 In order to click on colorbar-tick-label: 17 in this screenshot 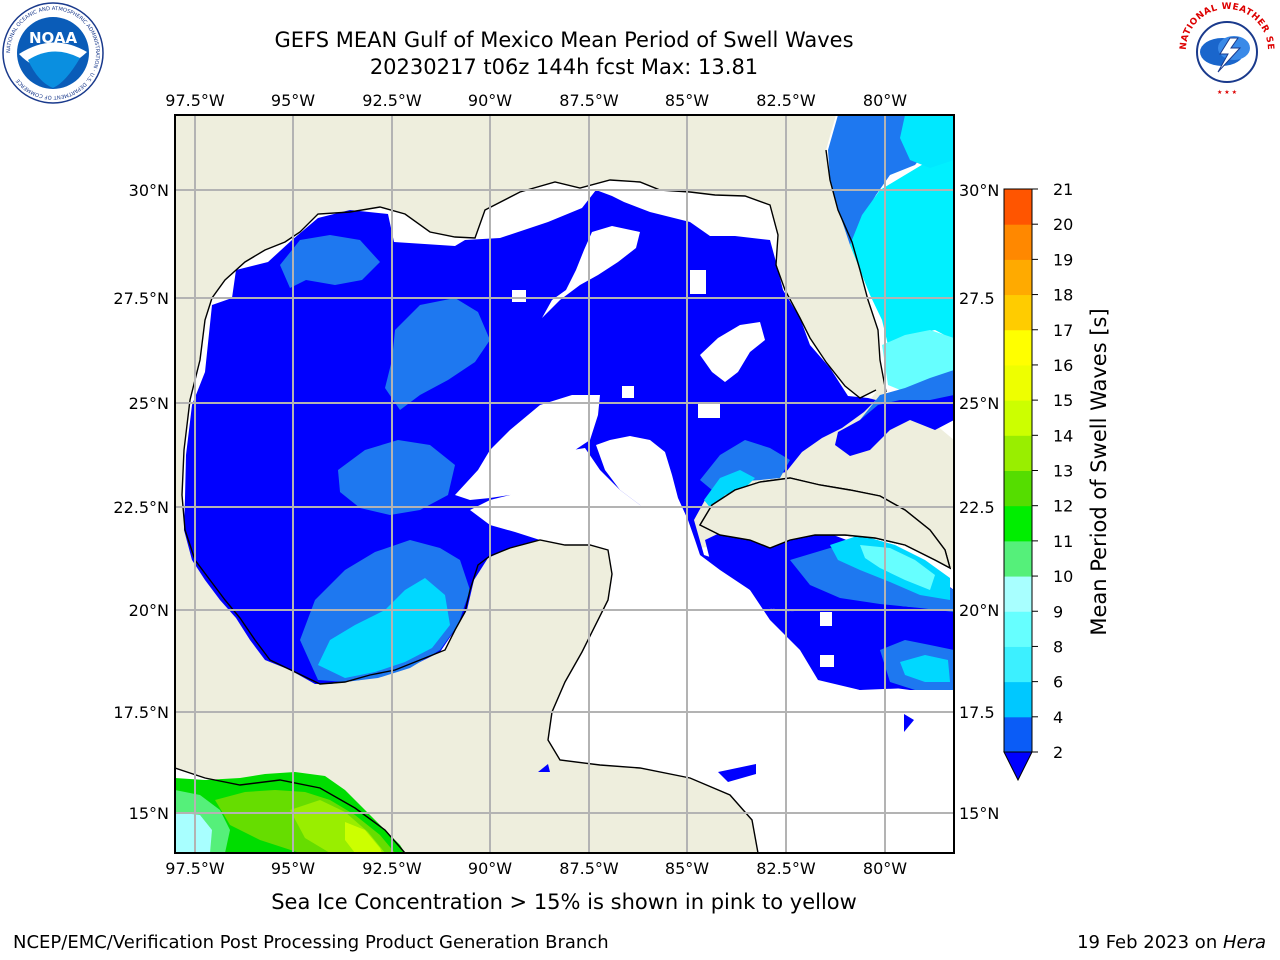, I will do `click(1063, 330)`.